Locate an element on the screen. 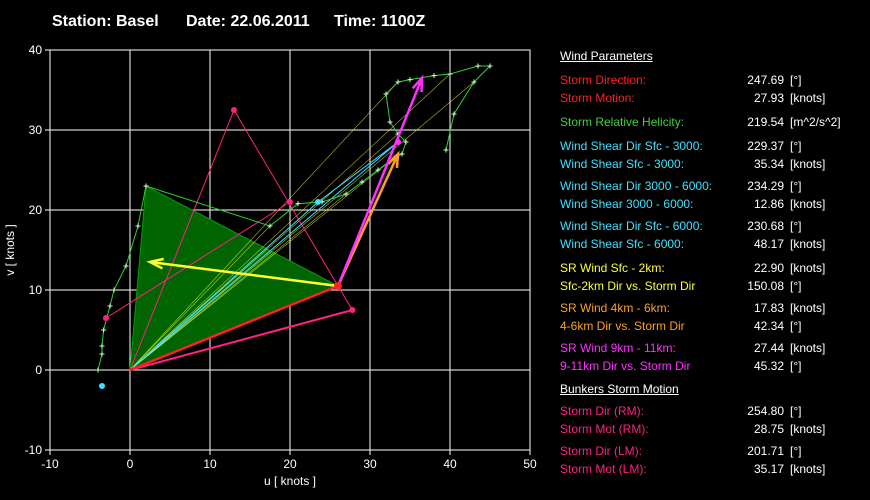 The height and width of the screenshot is (500, 870). parameter-value: 234.29 is located at coordinates (765, 186).